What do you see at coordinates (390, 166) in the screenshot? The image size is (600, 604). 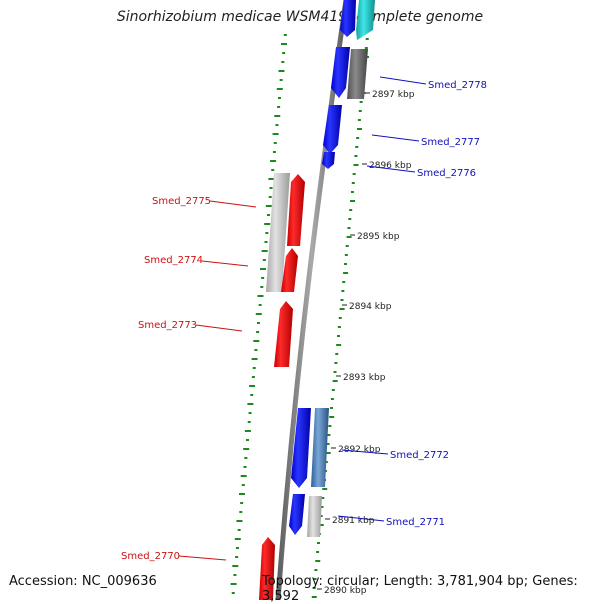 I see `scale-tick-label: 2896 kbp` at bounding box center [390, 166].